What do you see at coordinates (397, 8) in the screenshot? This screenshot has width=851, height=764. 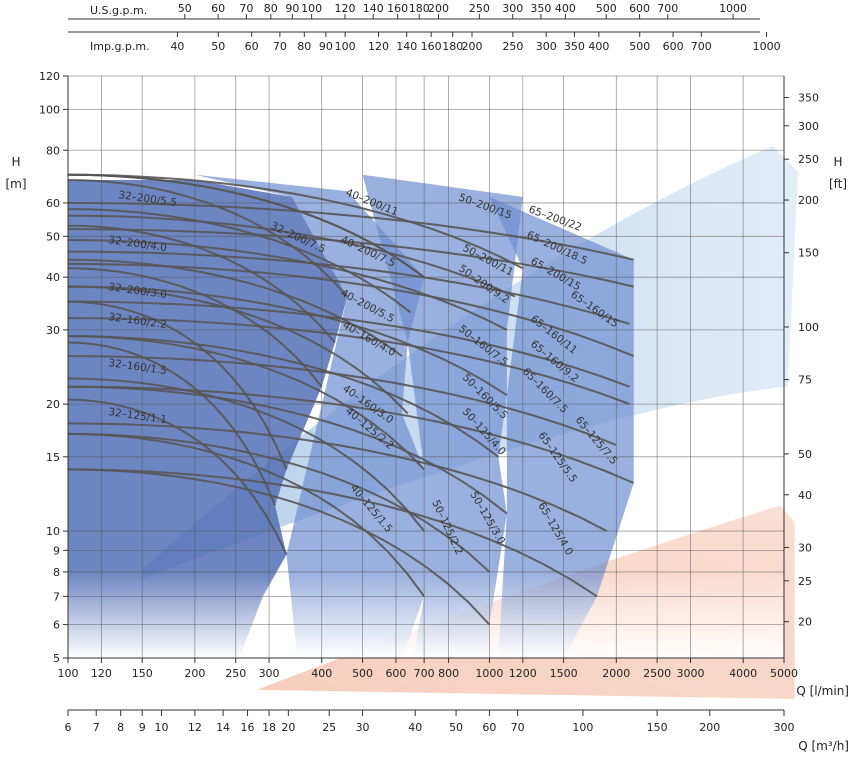 I see `usgpm-tick-label: 160` at bounding box center [397, 8].